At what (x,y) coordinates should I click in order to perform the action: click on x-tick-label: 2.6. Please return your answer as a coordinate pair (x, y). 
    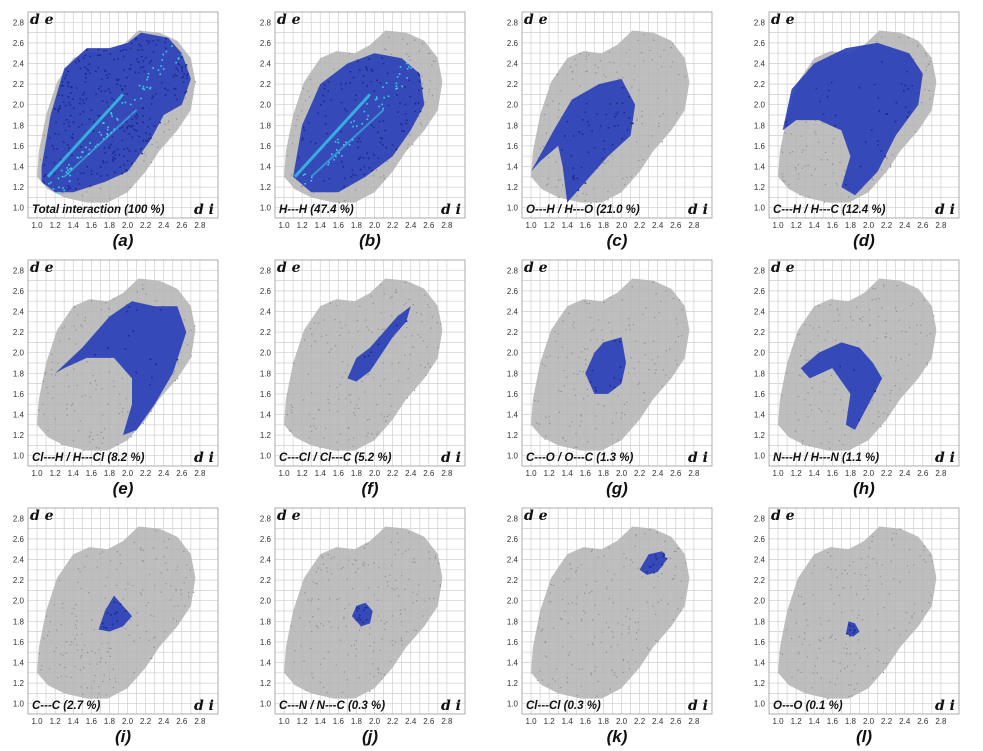
    Looking at the image, I should click on (429, 473).